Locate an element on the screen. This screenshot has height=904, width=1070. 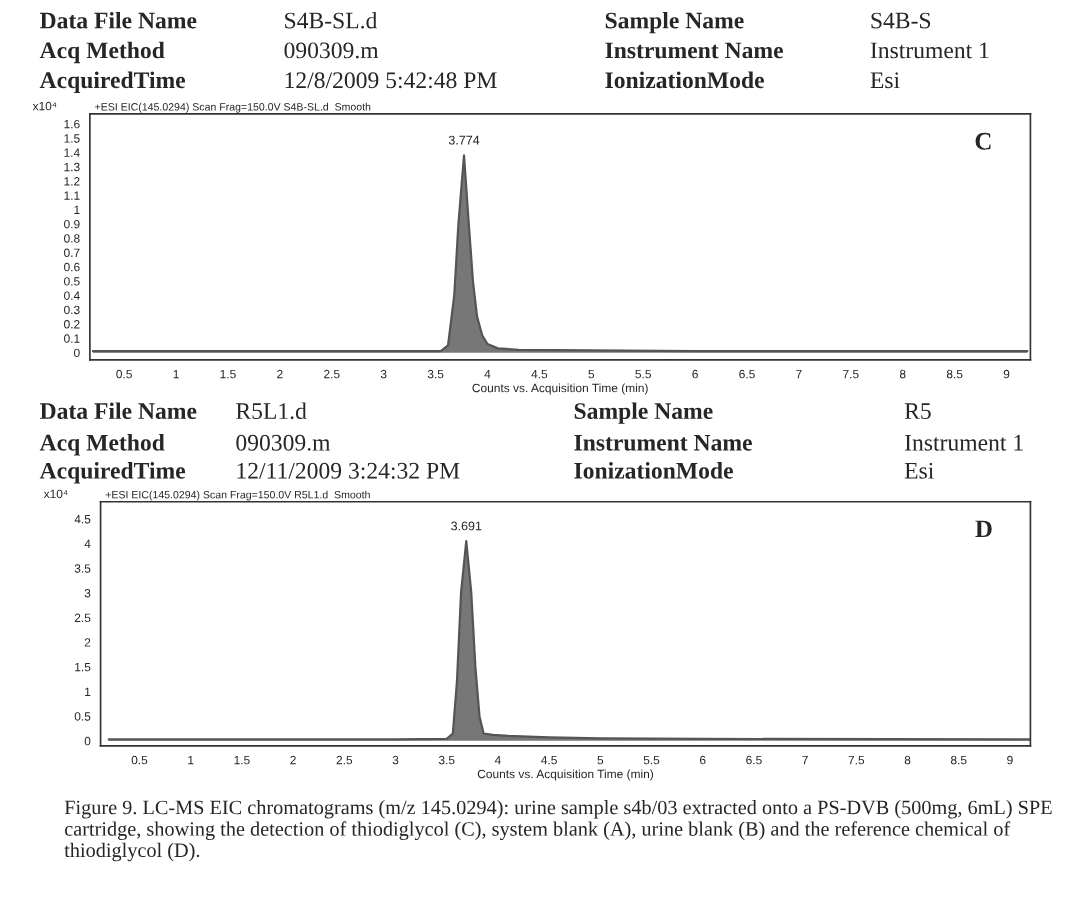
text: S4B-S is located at coordinates (901, 20).